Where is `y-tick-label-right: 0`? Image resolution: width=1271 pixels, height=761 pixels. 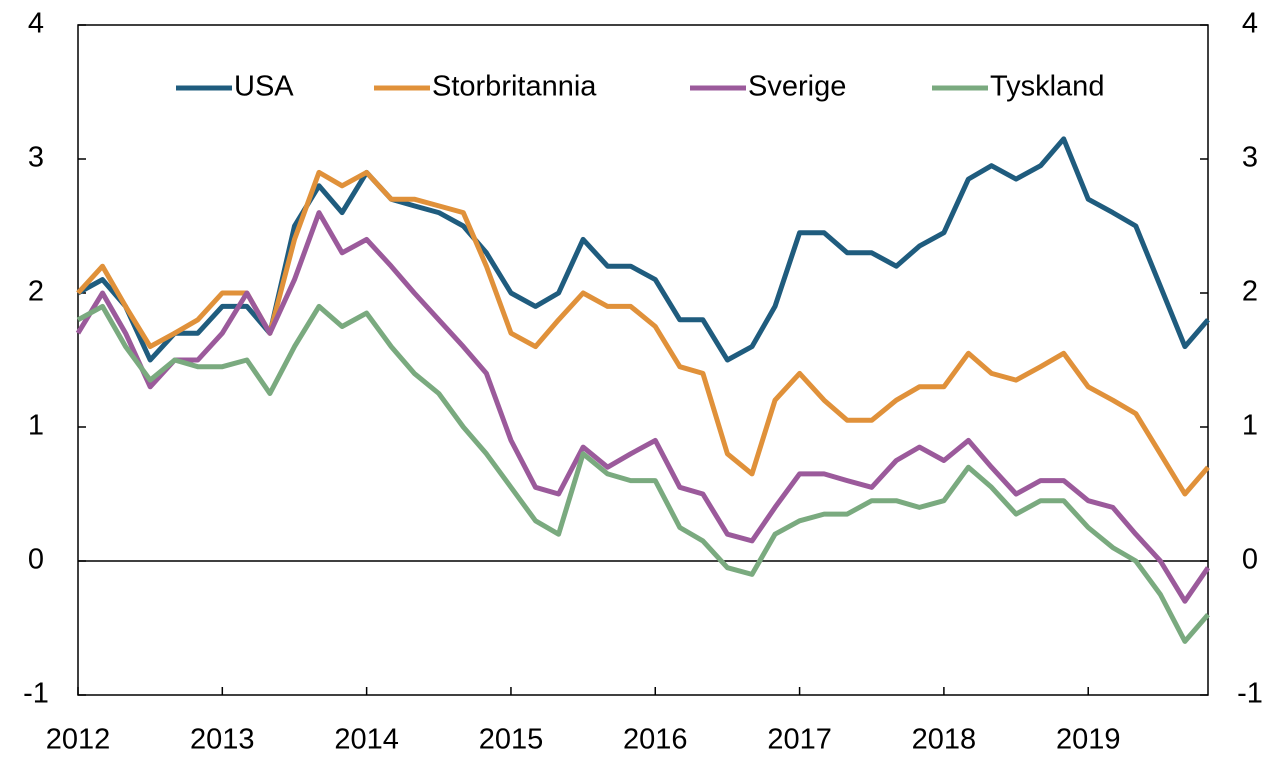
y-tick-label-right: 0 is located at coordinates (1250, 560).